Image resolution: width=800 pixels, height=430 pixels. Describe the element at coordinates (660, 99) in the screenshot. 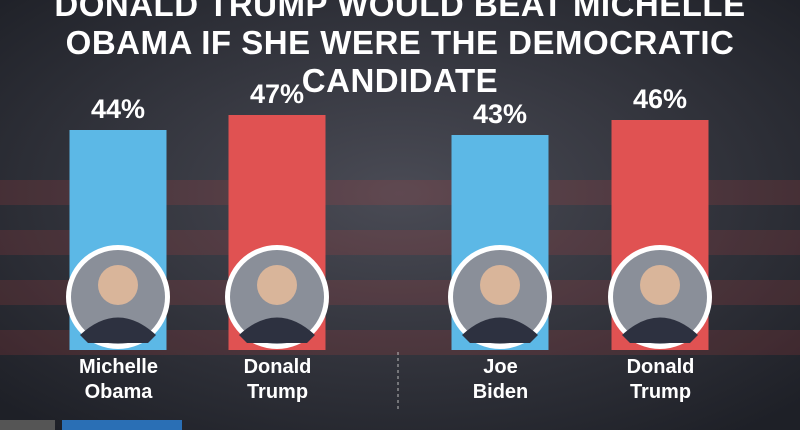

I see `value-label: 46%` at that location.